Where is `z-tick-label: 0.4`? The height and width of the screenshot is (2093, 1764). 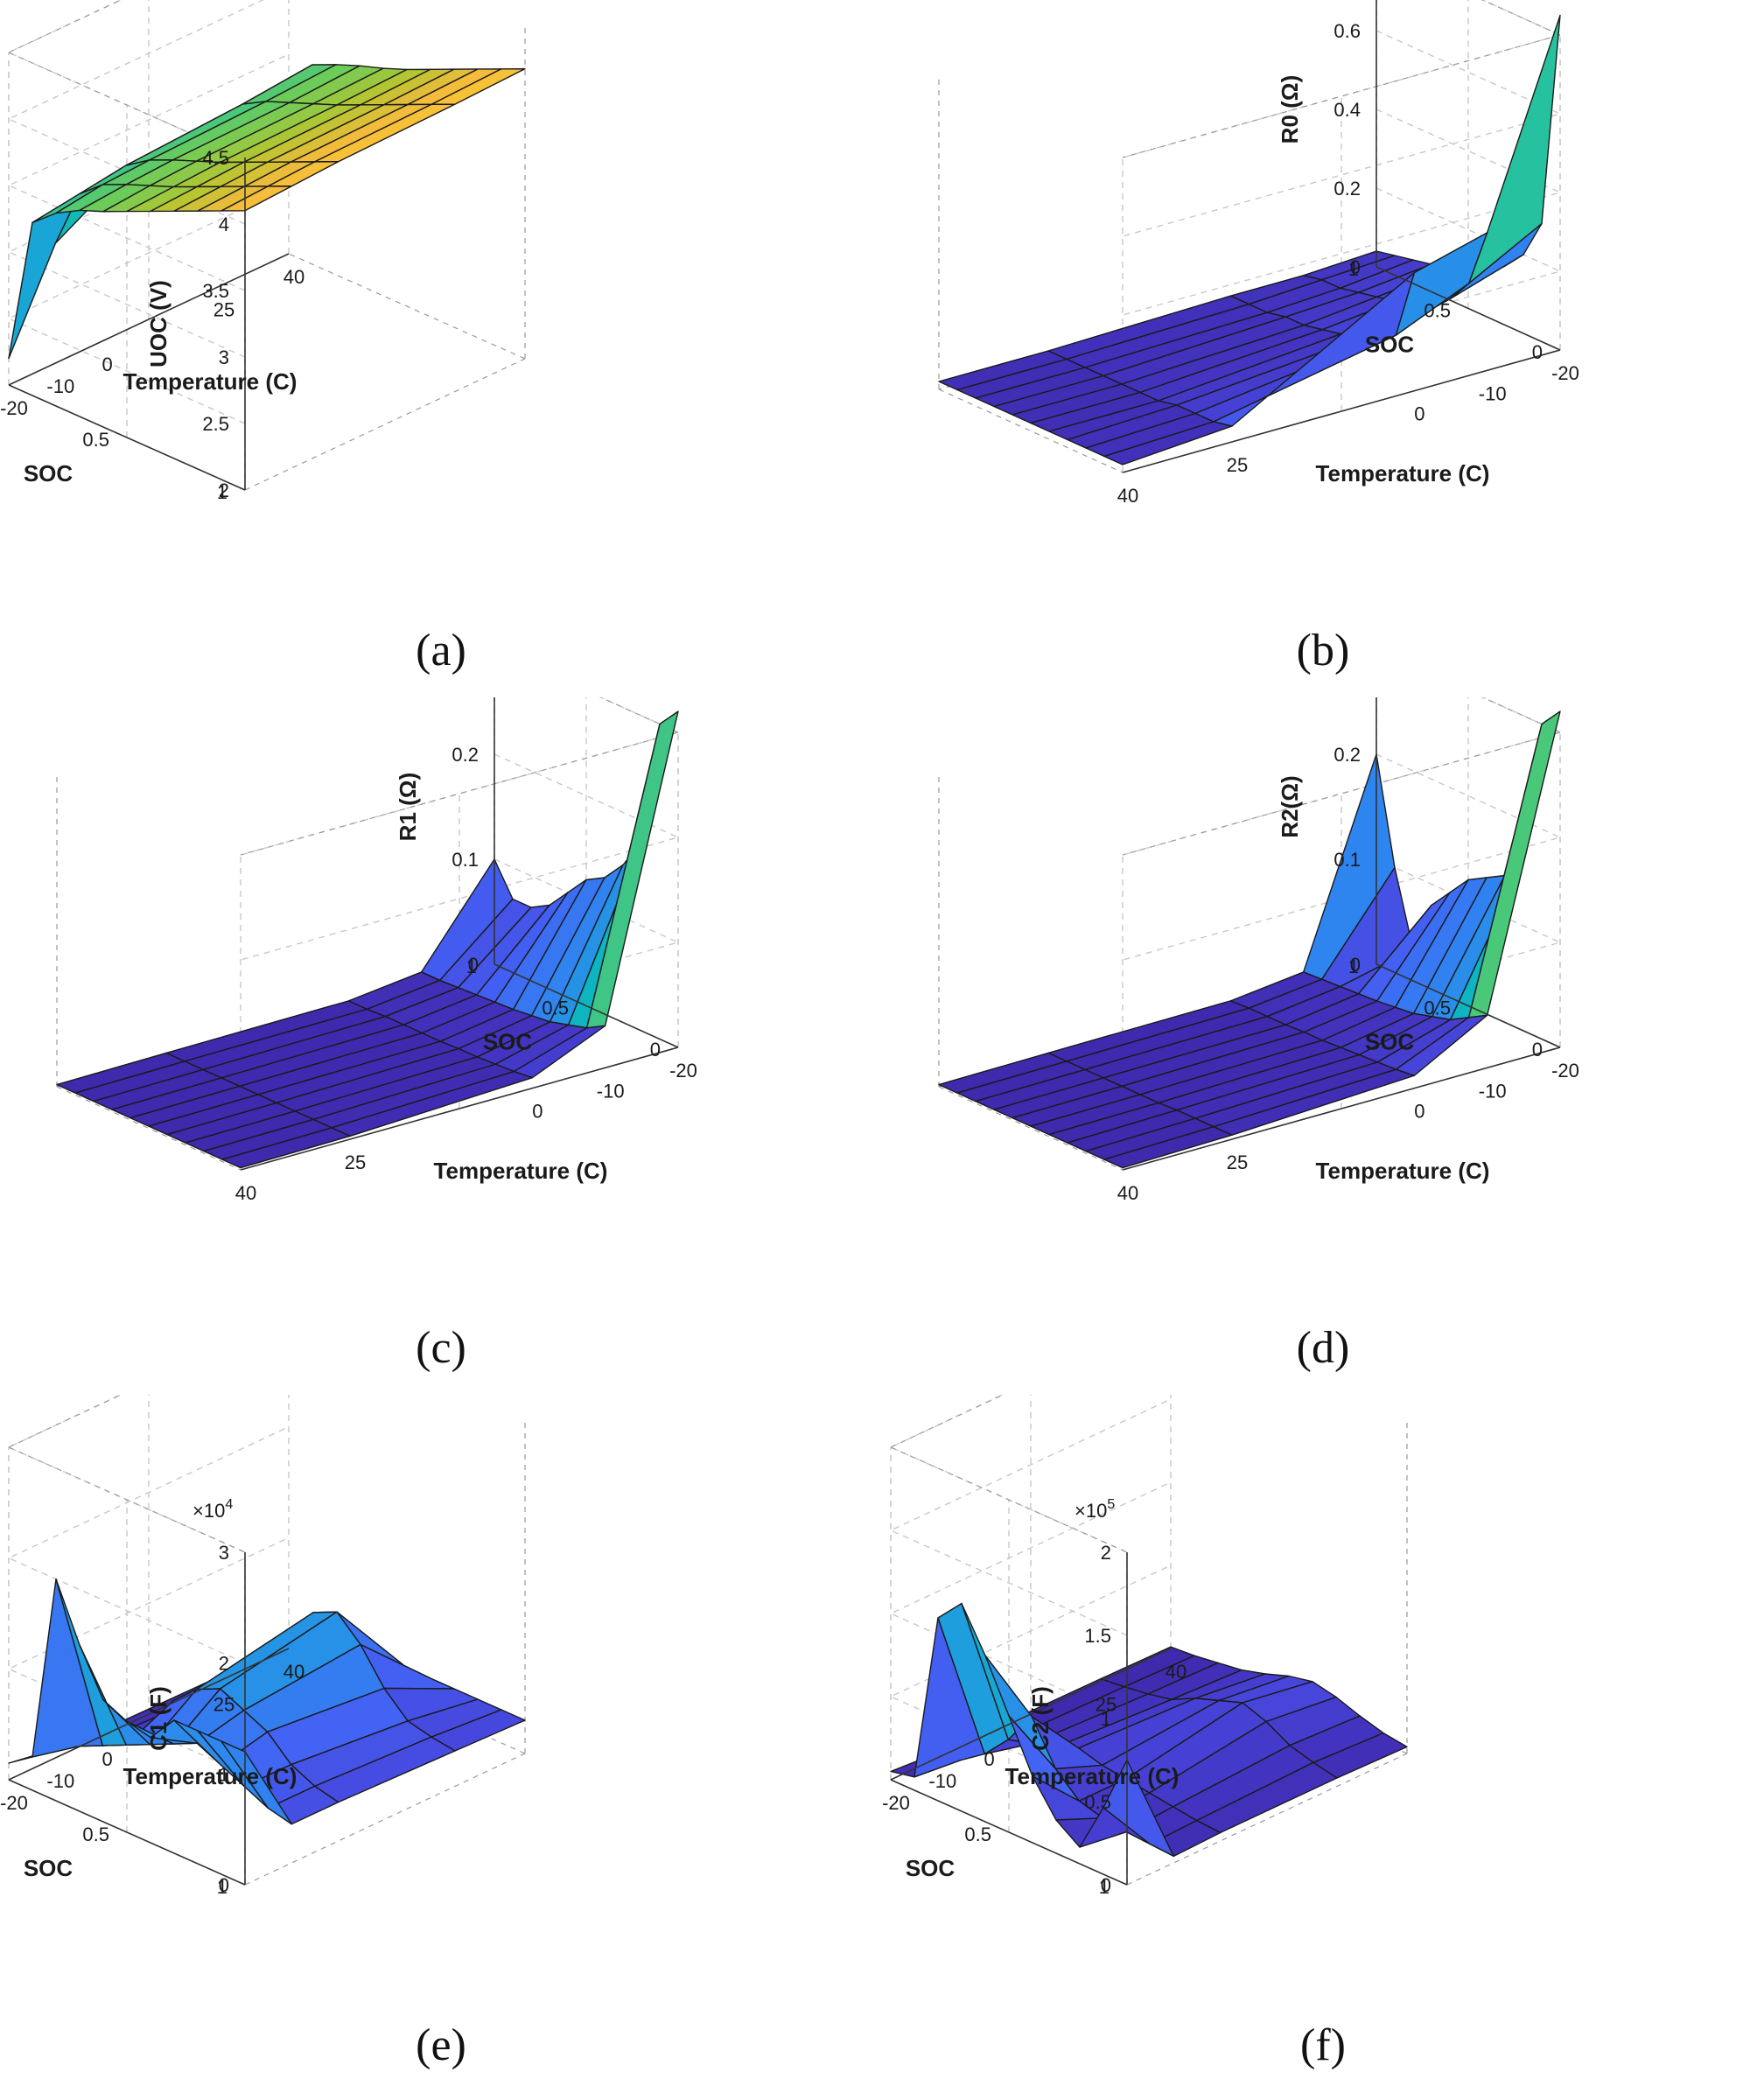
z-tick-label: 0.4 is located at coordinates (1347, 110).